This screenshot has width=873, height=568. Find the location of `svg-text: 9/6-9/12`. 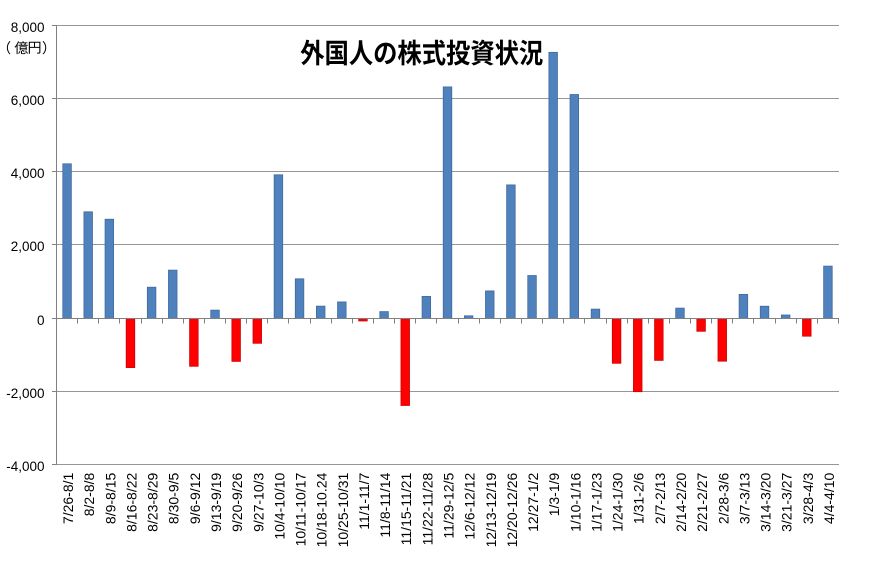

svg-text: 9/6-9/12 is located at coordinates (195, 498).